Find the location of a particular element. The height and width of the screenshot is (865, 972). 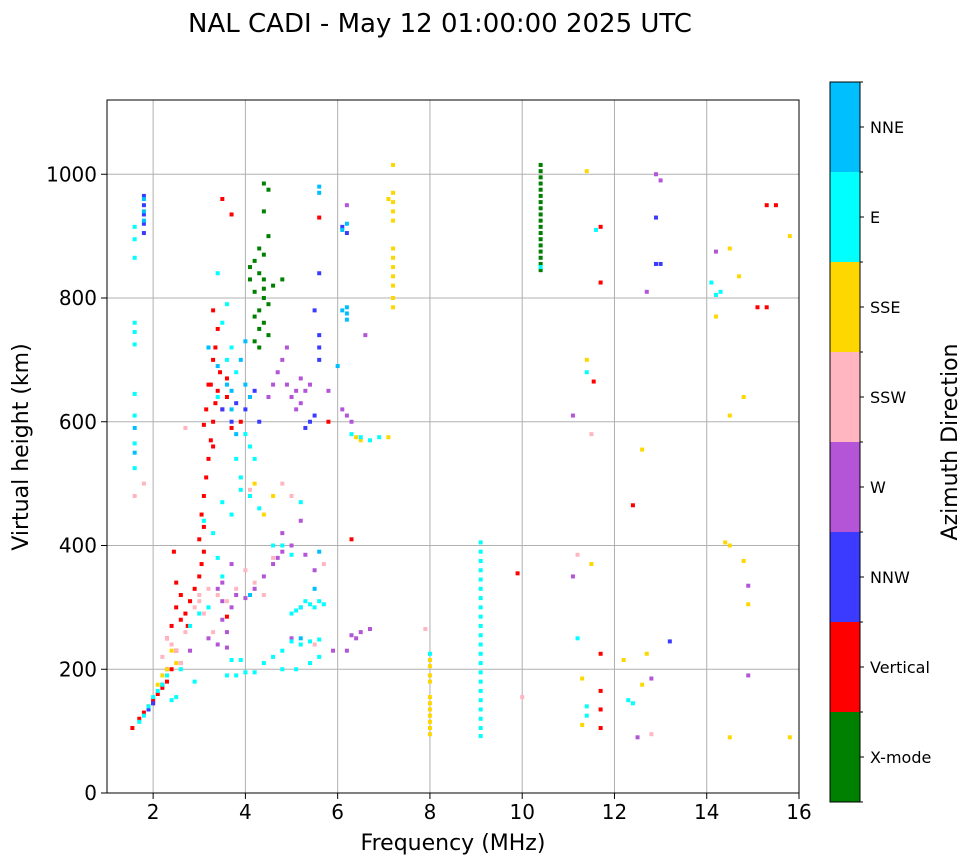

y-tick-label: 200 is located at coordinates (78, 669).